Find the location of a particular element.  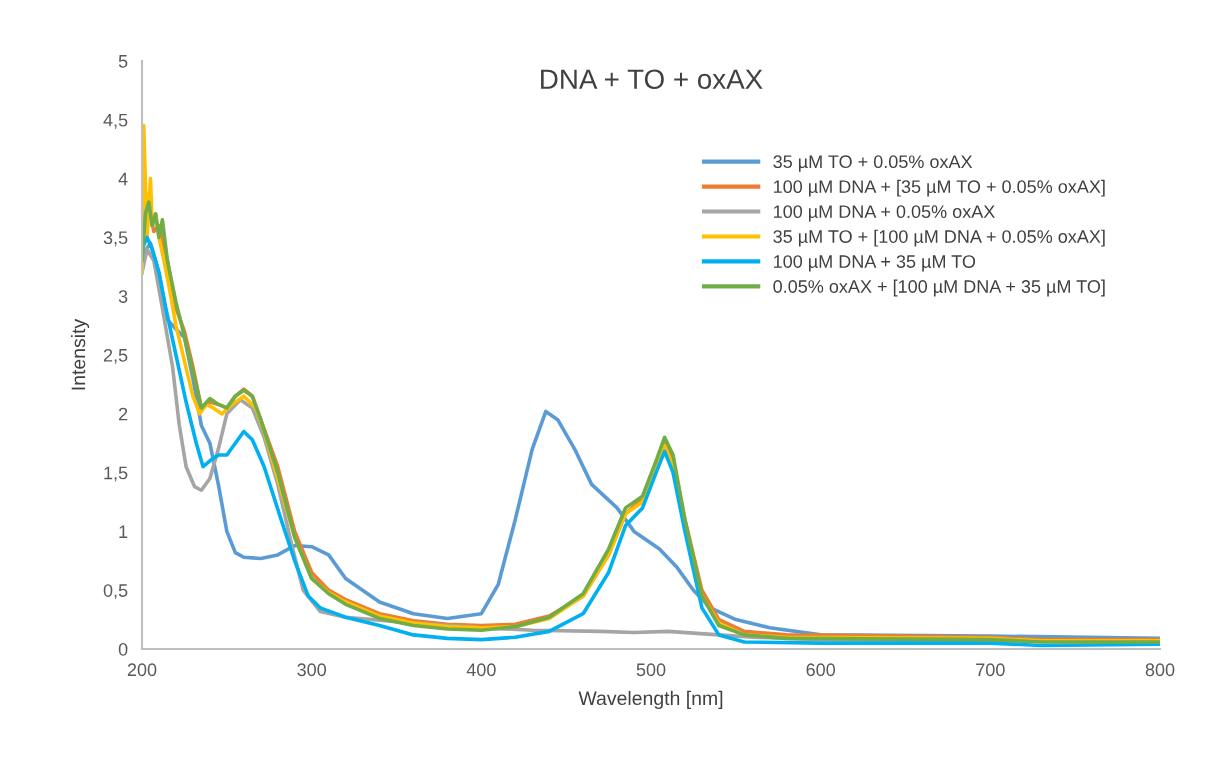

y-tick-label: 1 is located at coordinates (123, 531).